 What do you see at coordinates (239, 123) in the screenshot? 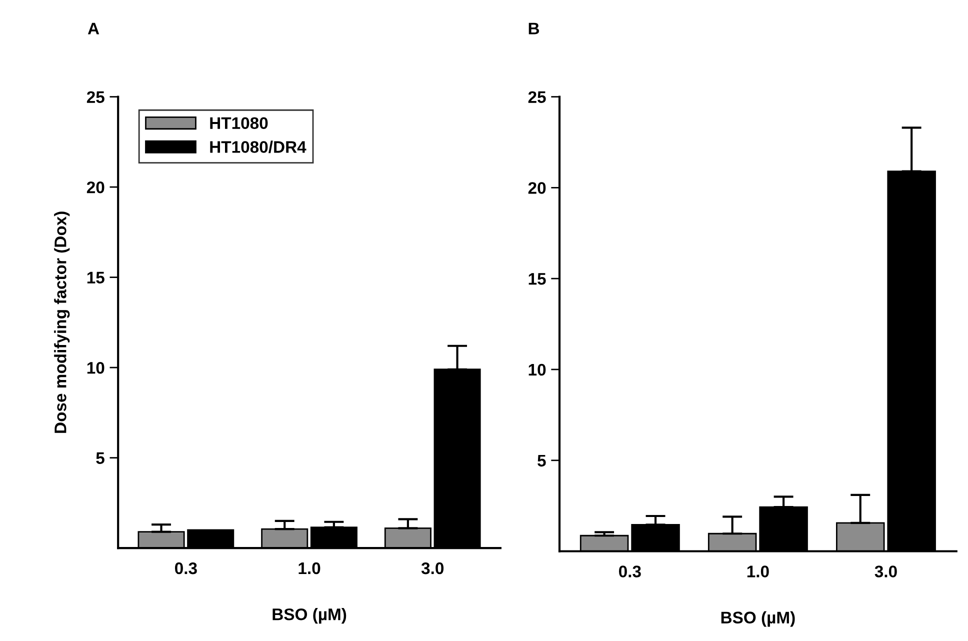
I see `legend-label: HT1080` at bounding box center [239, 123].